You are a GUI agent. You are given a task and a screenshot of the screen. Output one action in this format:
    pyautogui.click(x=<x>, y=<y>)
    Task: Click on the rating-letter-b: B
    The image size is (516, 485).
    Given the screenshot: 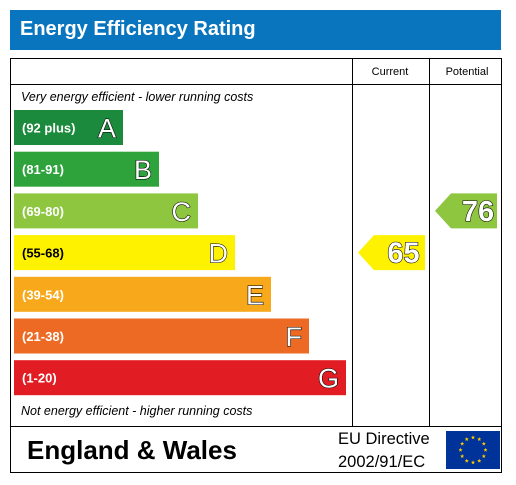 What is the action you would take?
    pyautogui.click(x=143, y=170)
    